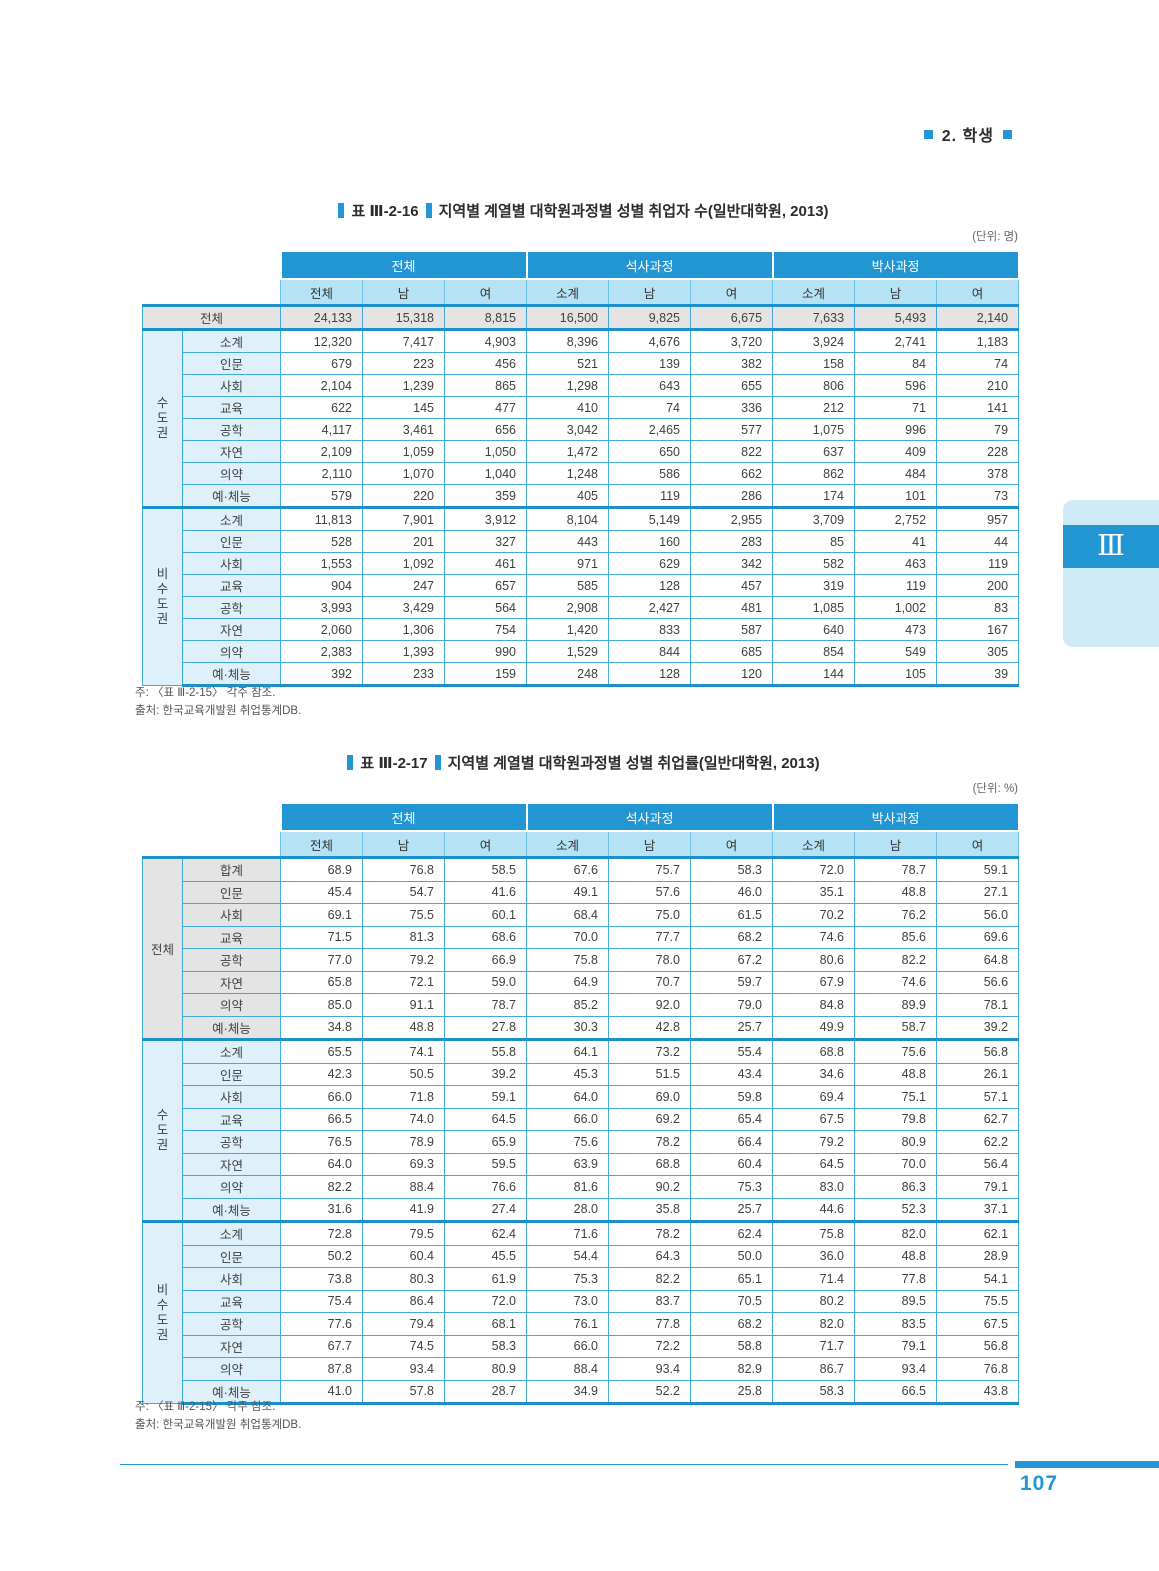 Image resolution: width=1159 pixels, height=1571 pixels. Describe the element at coordinates (731, 1369) in the screenshot. I see `cell-value: 82.9` at that location.